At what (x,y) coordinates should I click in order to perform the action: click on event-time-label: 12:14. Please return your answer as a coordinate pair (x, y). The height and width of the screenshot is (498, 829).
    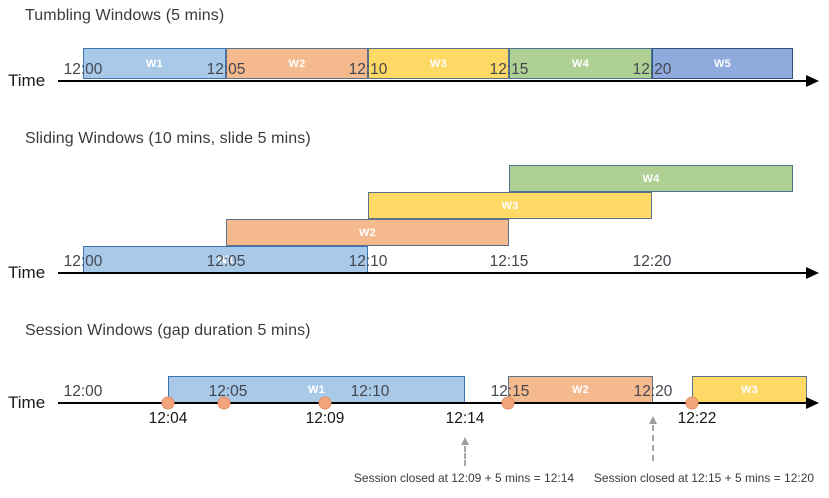
    Looking at the image, I should click on (465, 418).